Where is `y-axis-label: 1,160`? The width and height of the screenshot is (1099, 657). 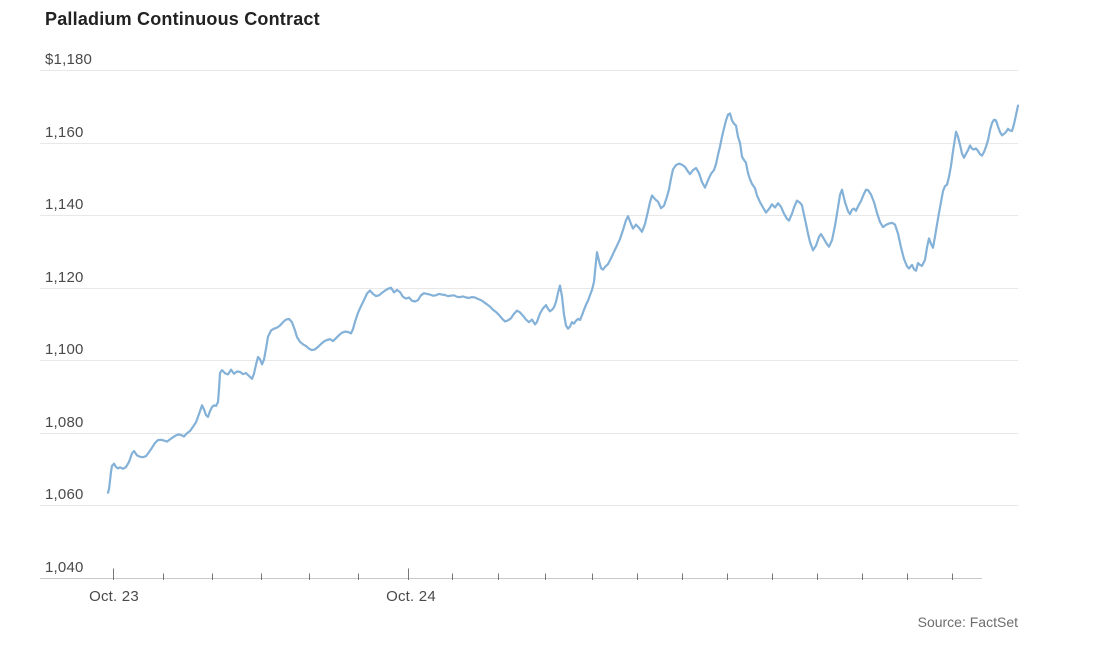 y-axis-label: 1,160 is located at coordinates (64, 132).